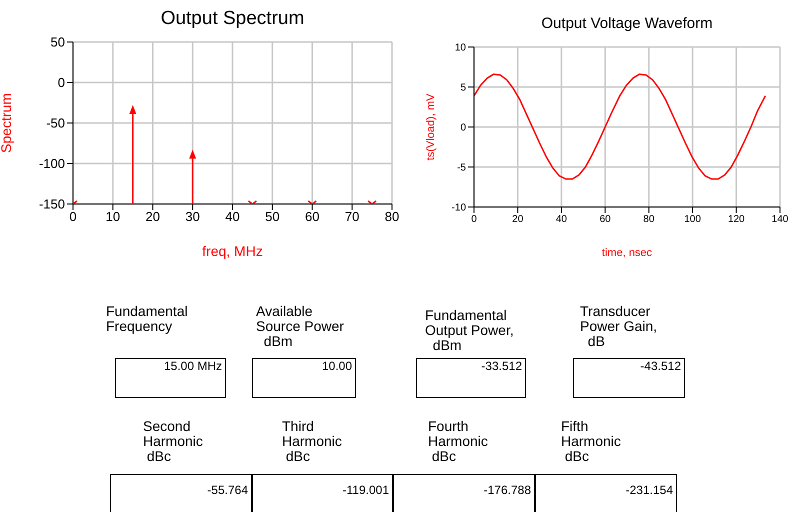 Image resolution: width=797 pixels, height=512 pixels. What do you see at coordinates (312, 441) in the screenshot?
I see `category-label: Third Harmonic dBc` at bounding box center [312, 441].